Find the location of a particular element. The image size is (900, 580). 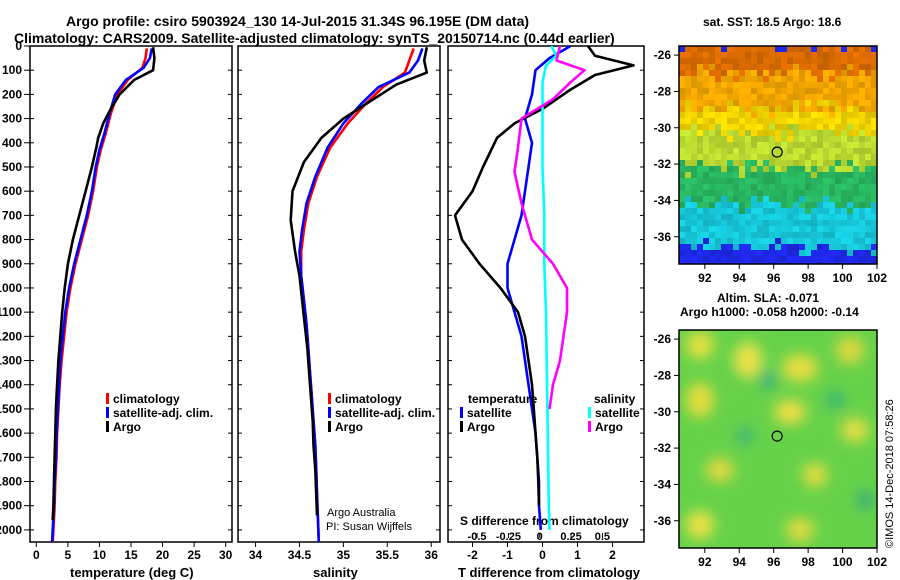

x-tick-label: 30 is located at coordinates (226, 555).